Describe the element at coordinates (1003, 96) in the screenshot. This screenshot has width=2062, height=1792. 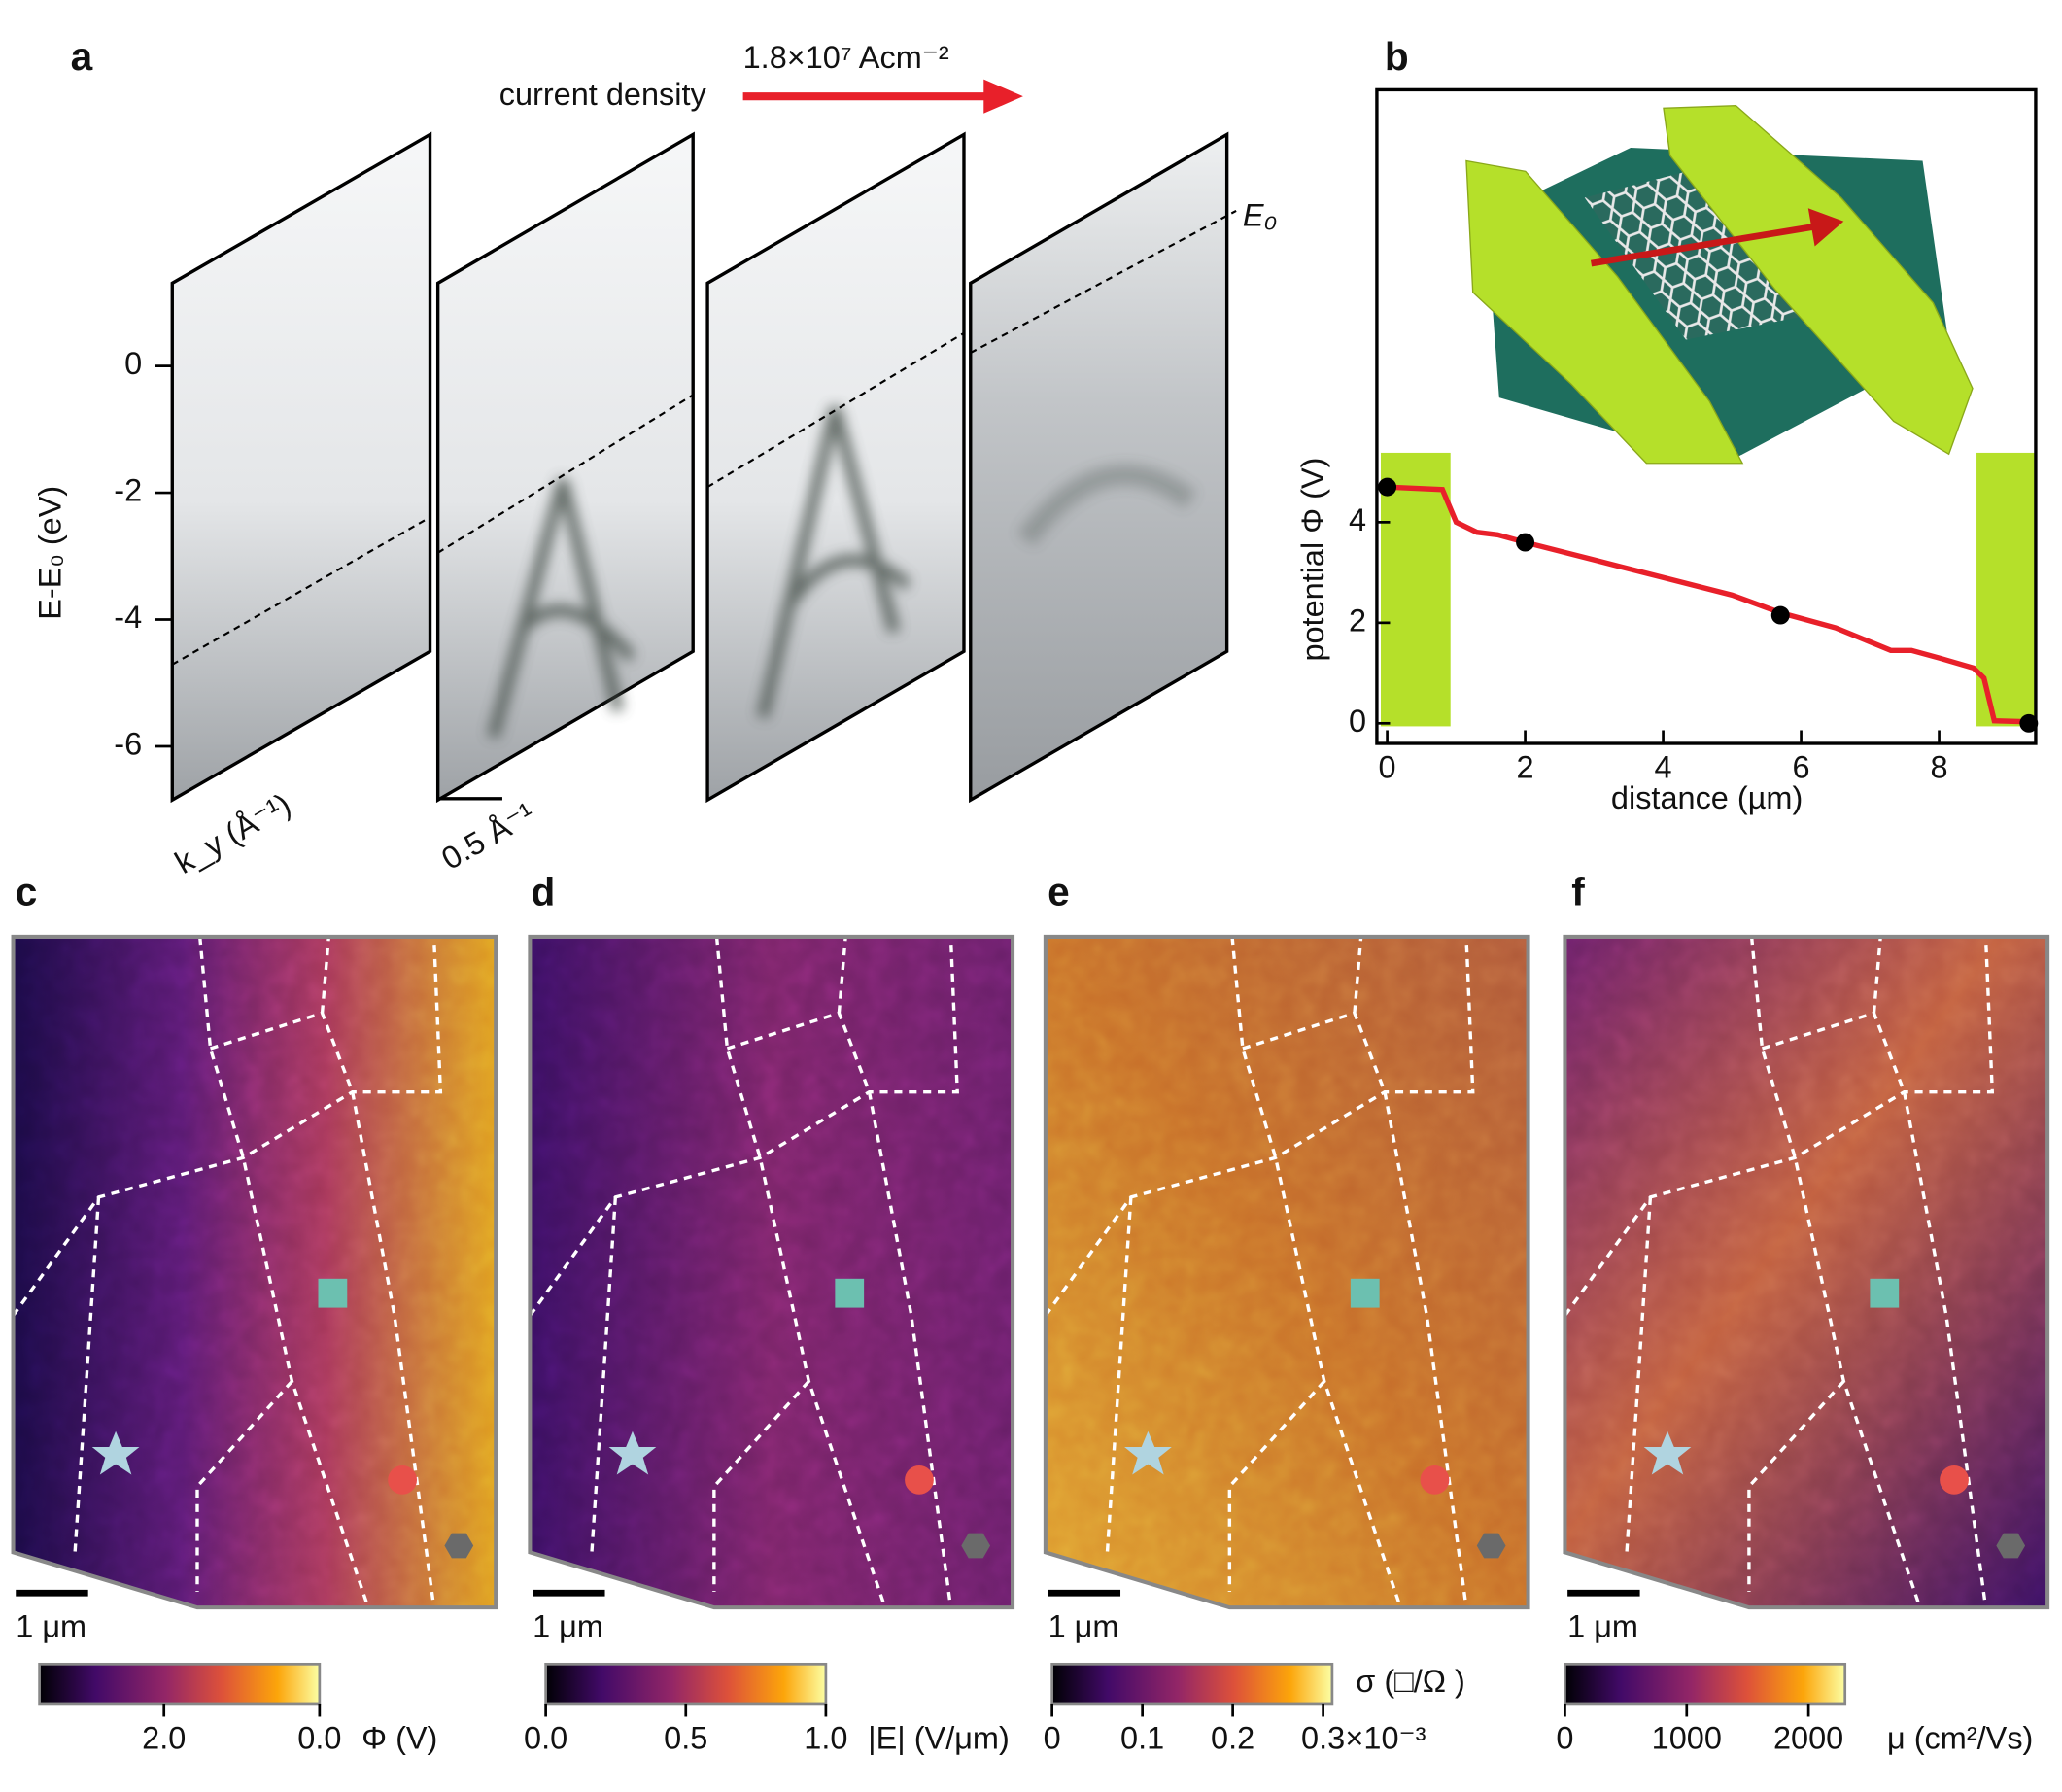
I see `arrow-head` at that location.